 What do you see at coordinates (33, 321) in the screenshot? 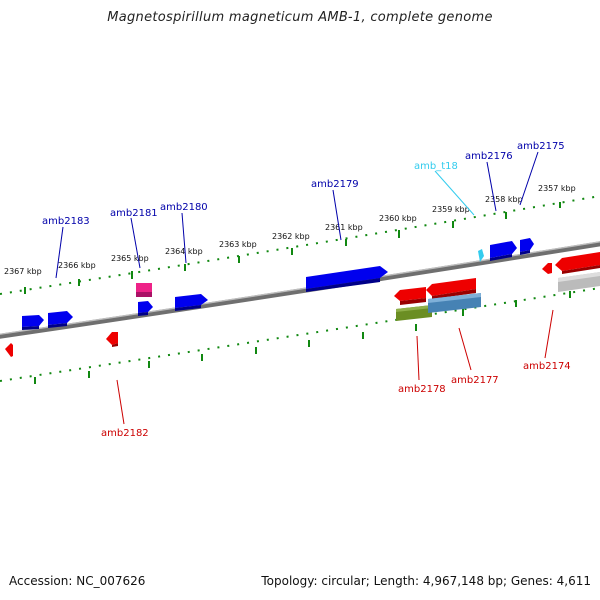
I see `gene-amb2184` at bounding box center [33, 321].